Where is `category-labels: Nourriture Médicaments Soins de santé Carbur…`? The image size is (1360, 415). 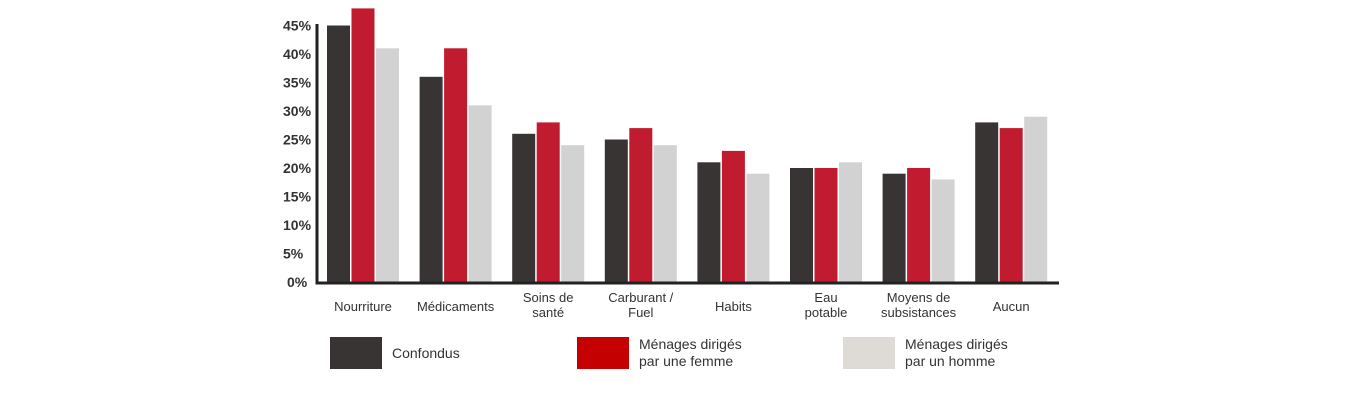 category-labels: Nourriture Médicaments Soins de santé Carbur… is located at coordinates (682, 305).